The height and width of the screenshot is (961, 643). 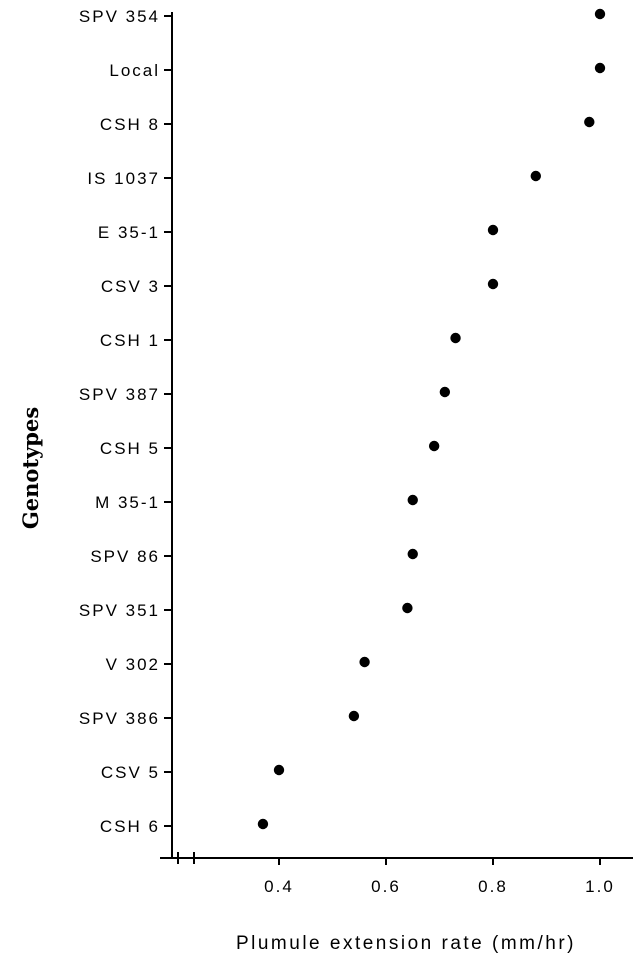 I want to click on y-tick-label: V 302, so click(x=133, y=664).